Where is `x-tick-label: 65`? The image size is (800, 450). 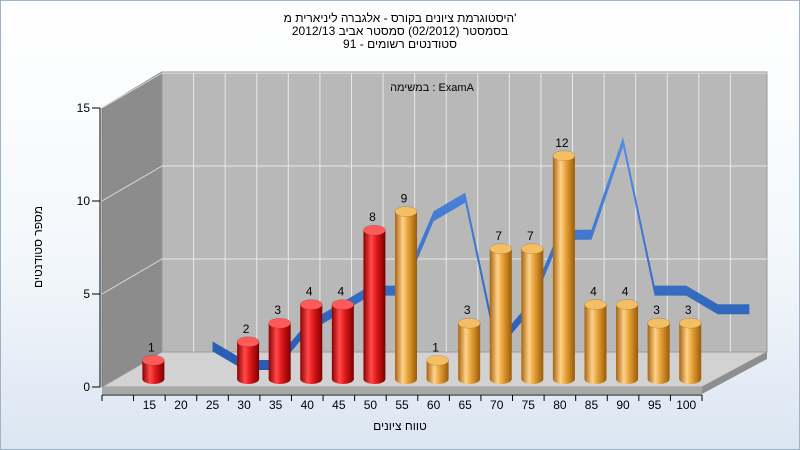
x-tick-label: 65 is located at coordinates (465, 405).